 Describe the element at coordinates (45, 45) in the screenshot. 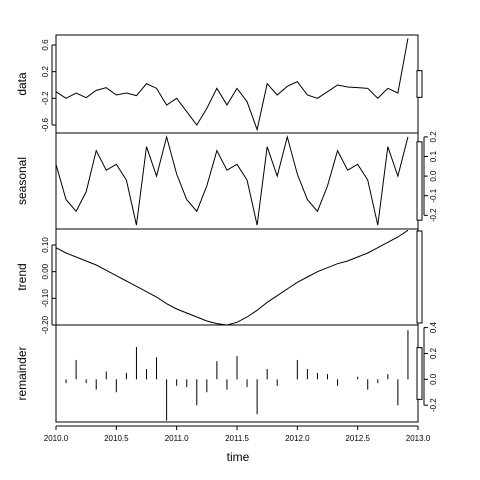

I see `y-tick-label: 0.6` at that location.